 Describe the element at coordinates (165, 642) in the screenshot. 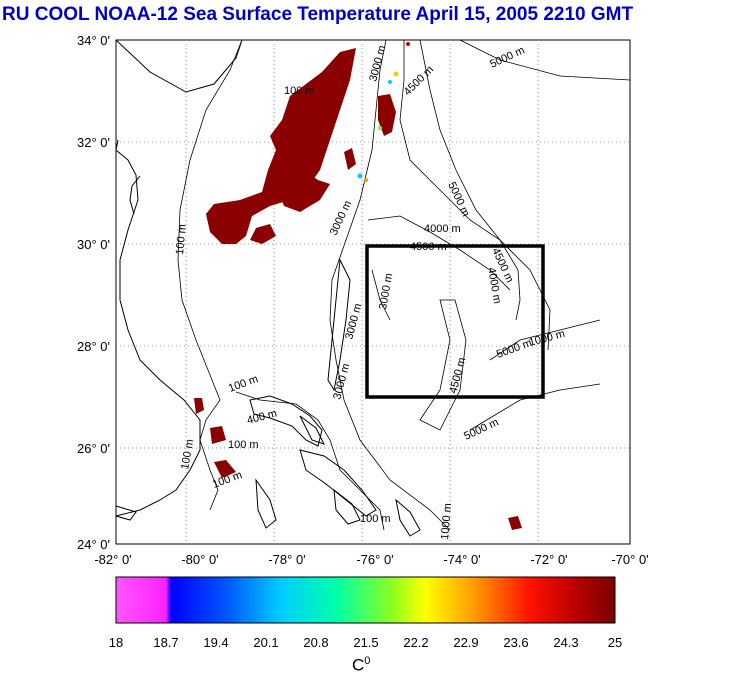

I see `colorbar-tick-label: 18.7` at that location.